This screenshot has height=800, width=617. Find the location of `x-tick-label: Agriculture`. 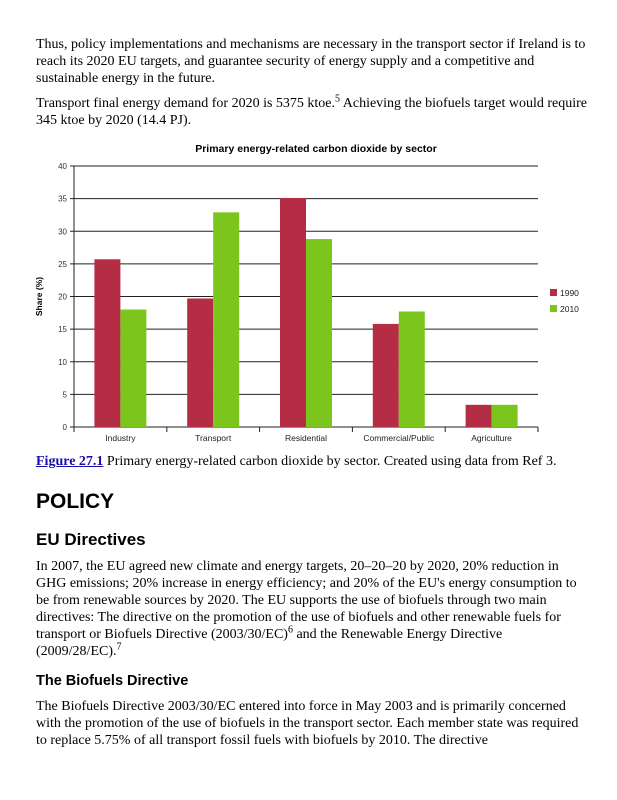

x-tick-label: Agriculture is located at coordinates (491, 438).